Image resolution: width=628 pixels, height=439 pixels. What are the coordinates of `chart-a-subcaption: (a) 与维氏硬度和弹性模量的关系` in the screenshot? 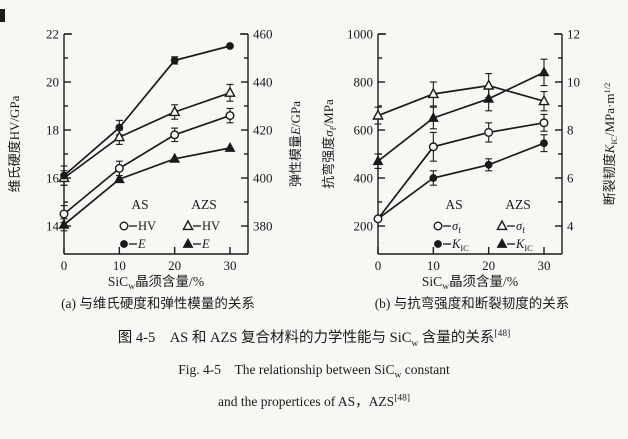 It's located at (158, 303).